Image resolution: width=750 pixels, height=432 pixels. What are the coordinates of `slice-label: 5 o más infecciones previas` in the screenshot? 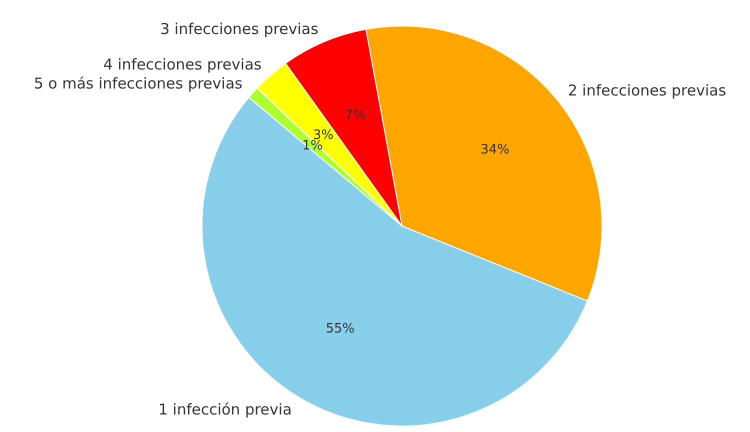 It's located at (138, 83).